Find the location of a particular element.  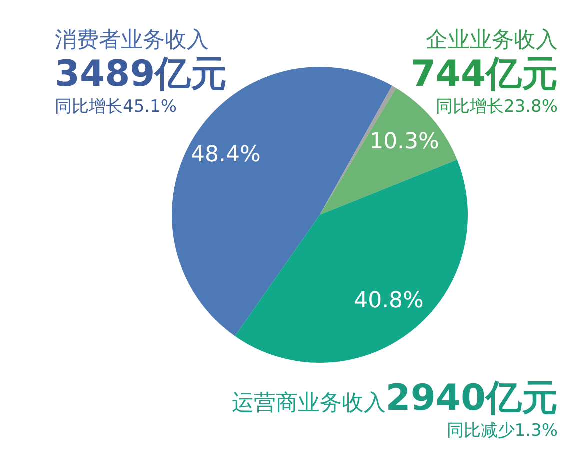

slice-label: 运营商业务收入 is located at coordinates (309, 404).